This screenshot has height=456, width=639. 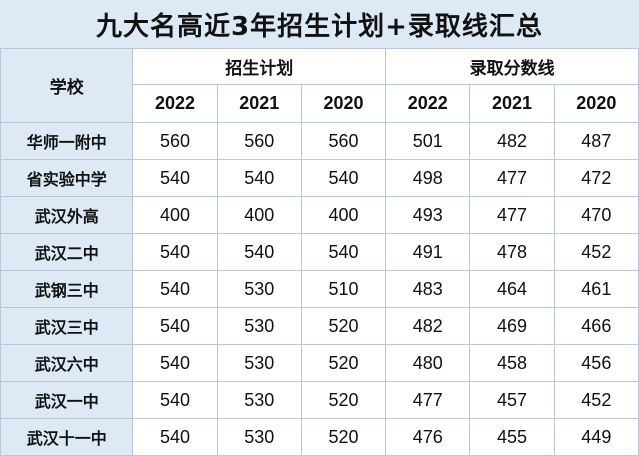 What do you see at coordinates (596, 215) in the screenshot?
I see `table-cell: 470` at bounding box center [596, 215].